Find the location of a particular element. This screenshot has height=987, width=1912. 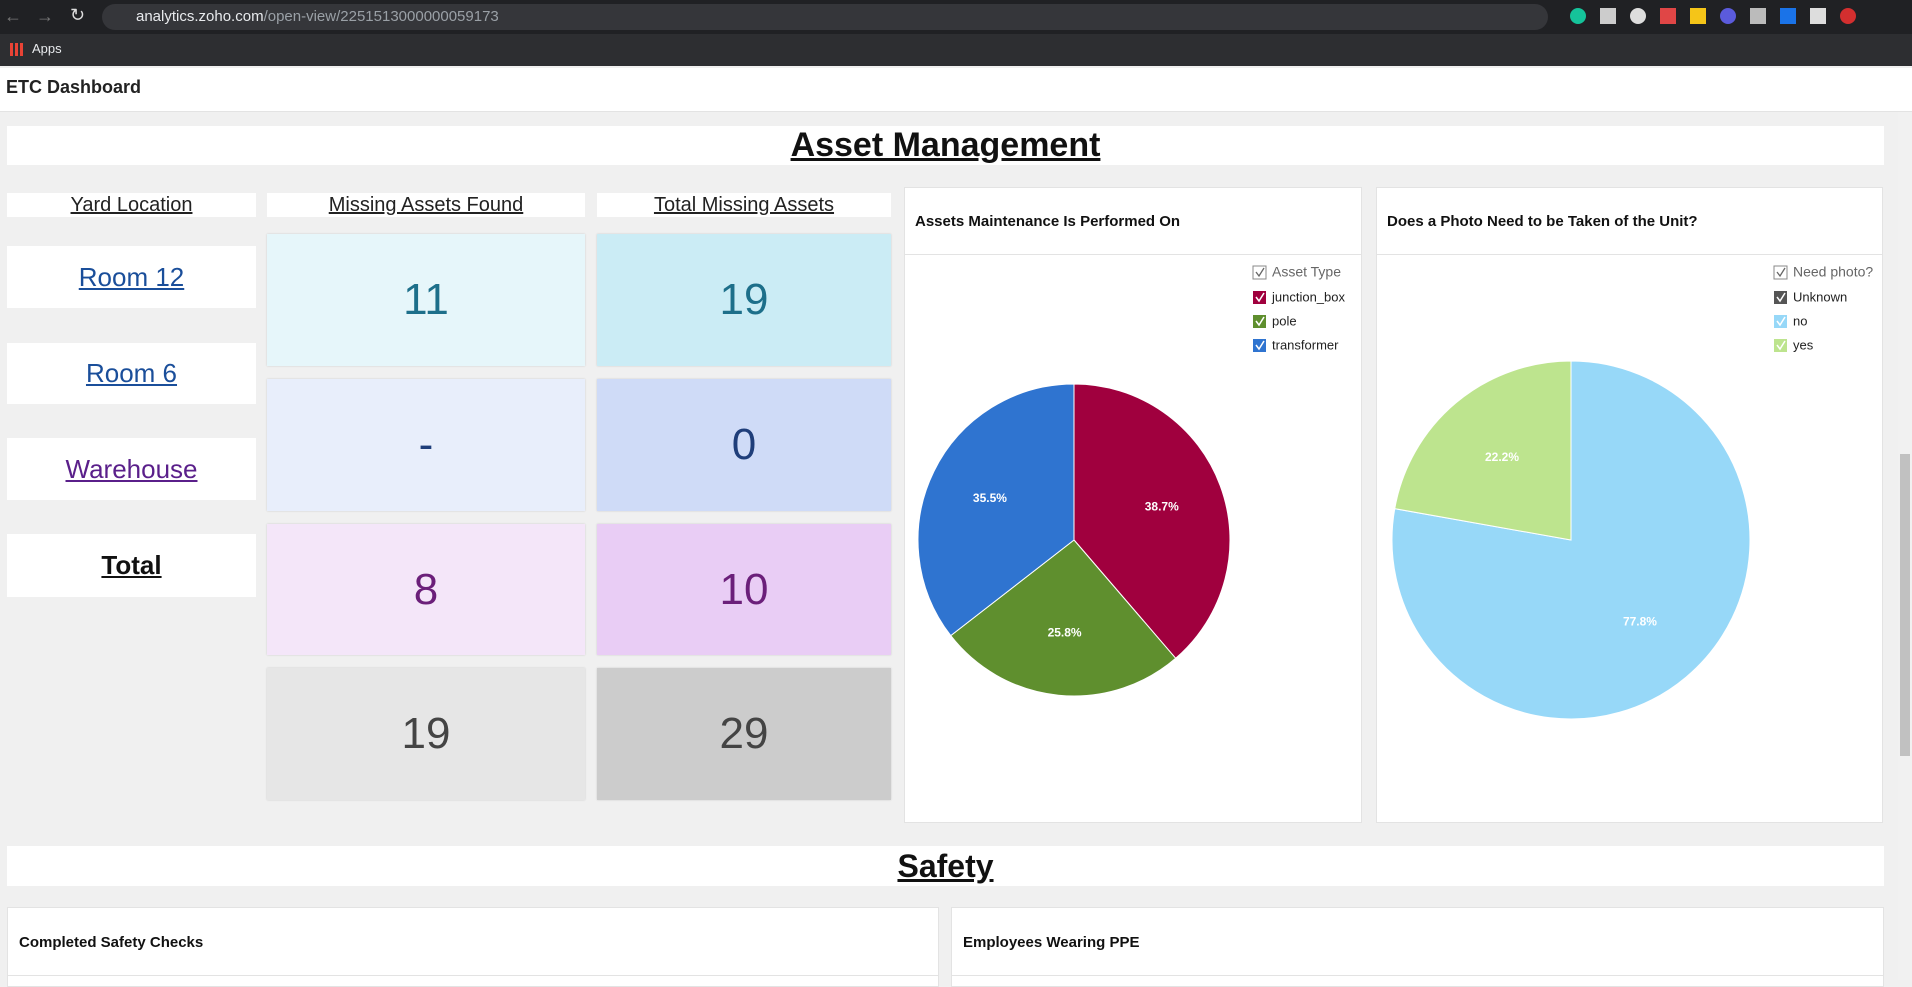

legend-label: junction_box is located at coordinates (1308, 296).